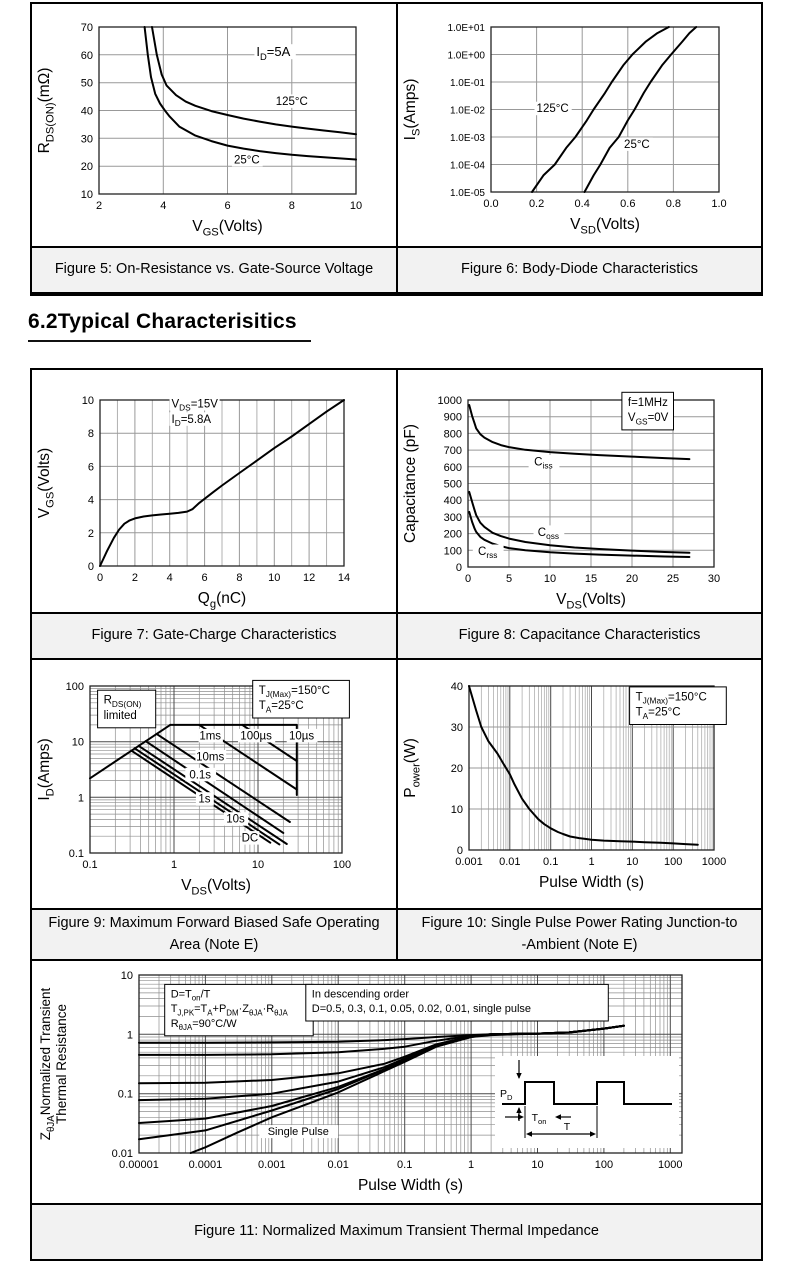 The width and height of the screenshot is (790, 1261). Describe the element at coordinates (204, 1025) in the screenshot. I see `svg-text: RθJA=90°C/W` at that location.